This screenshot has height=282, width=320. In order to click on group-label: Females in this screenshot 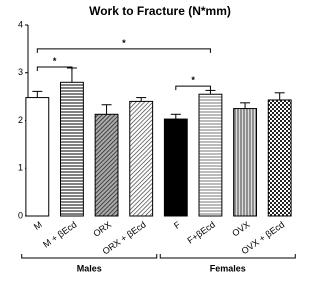, I will do `click(228, 268)`.